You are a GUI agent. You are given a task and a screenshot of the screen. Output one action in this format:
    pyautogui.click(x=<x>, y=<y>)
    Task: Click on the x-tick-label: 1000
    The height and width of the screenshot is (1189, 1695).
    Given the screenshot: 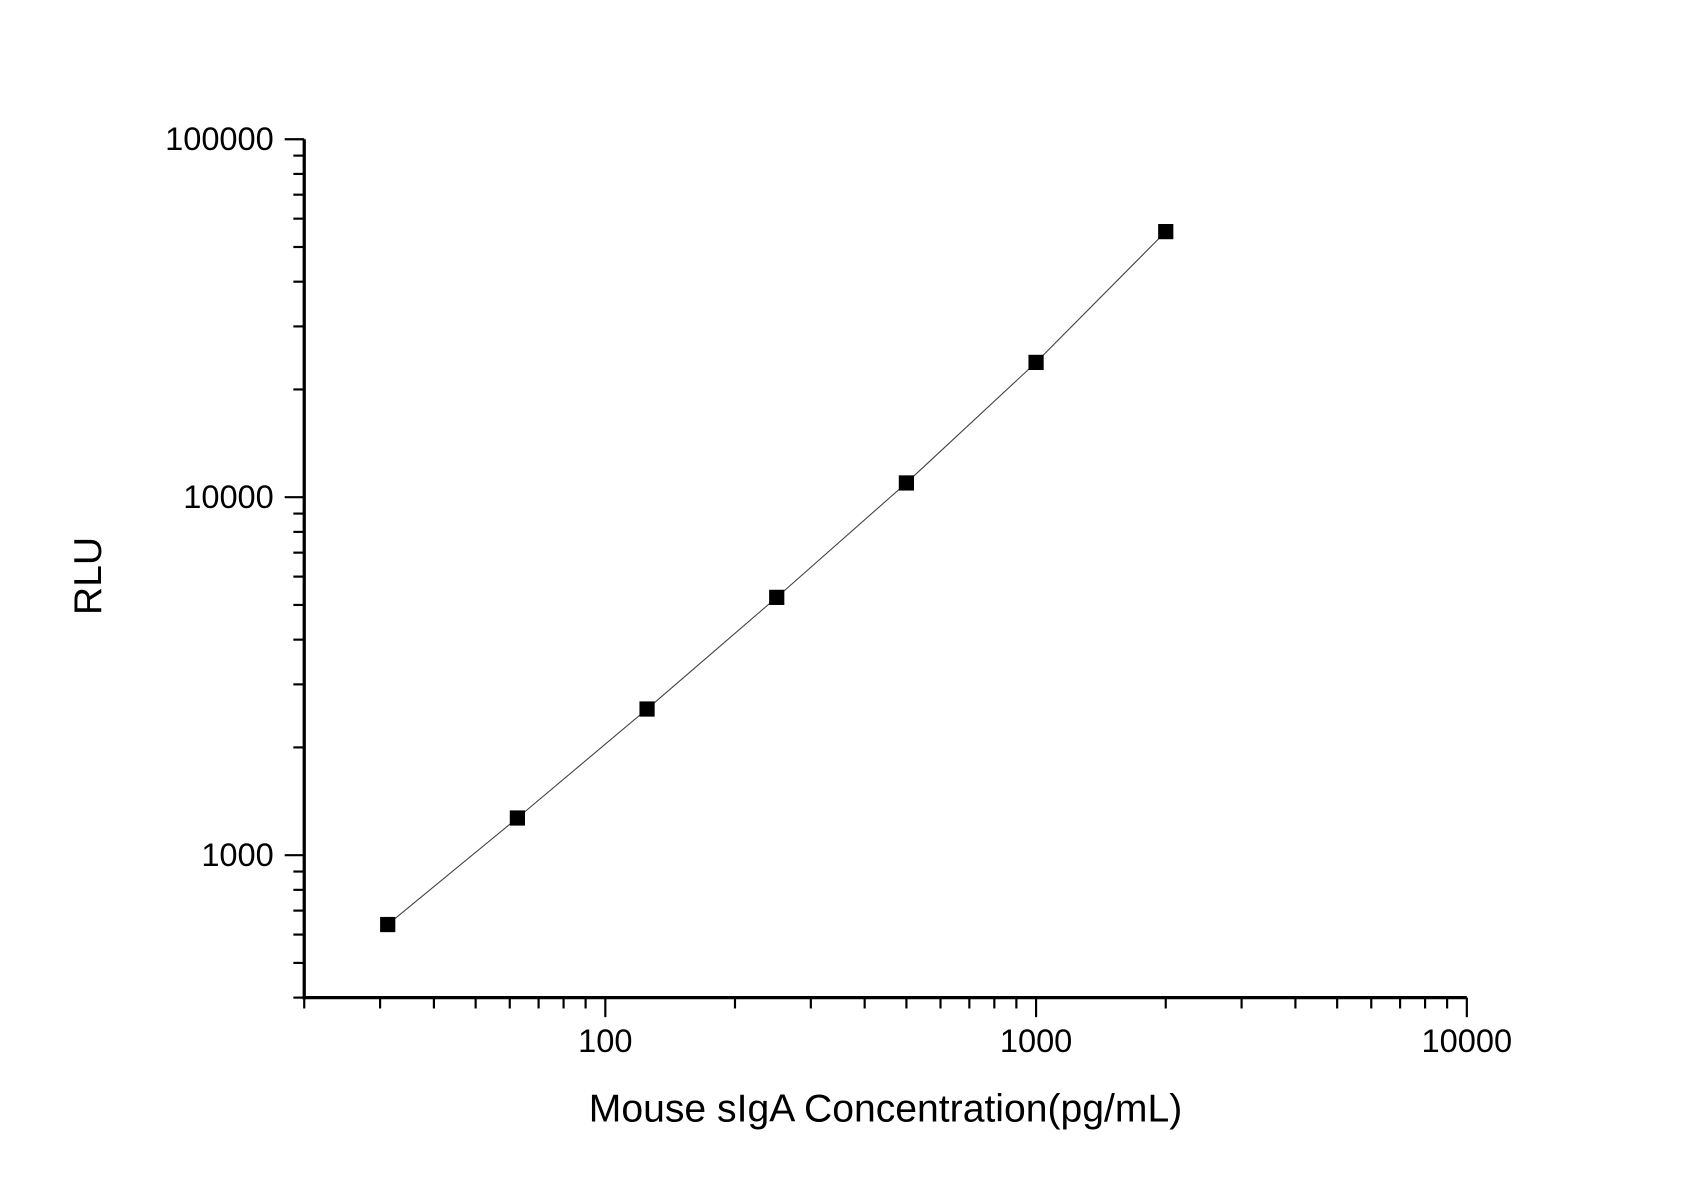 What is the action you would take?
    pyautogui.click(x=1036, y=1040)
    